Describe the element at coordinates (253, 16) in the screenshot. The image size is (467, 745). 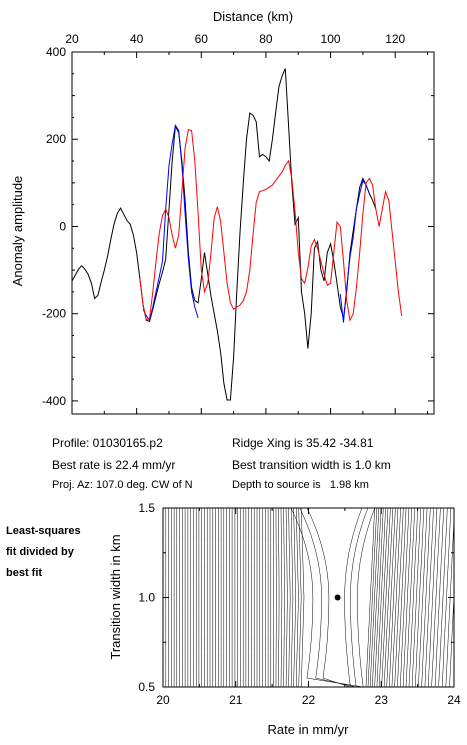
I see `top-x-axis-title: Distance (km)` at that location.